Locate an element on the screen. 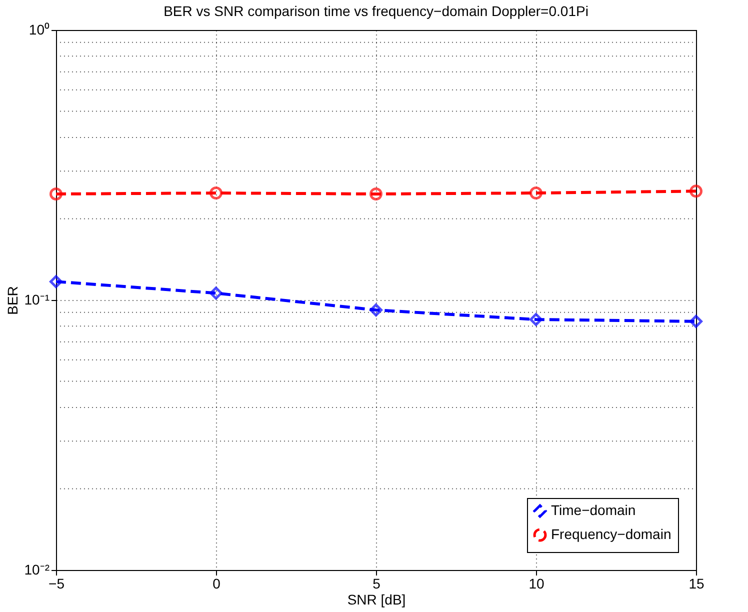 Image resolution: width=748 pixels, height=612 pixels. y-tick-label: 10⁻¹ is located at coordinates (37, 300).